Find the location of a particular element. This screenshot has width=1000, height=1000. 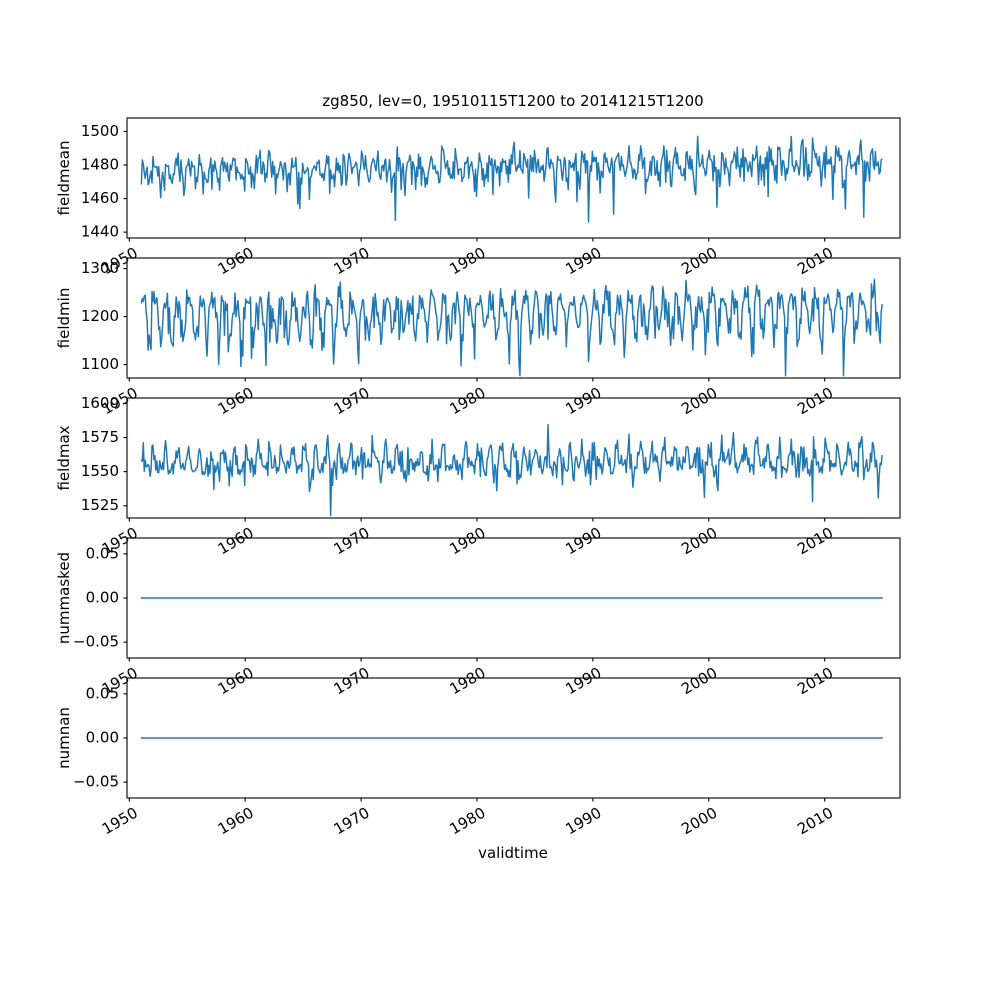

y-tick-label-fieldmin: 1200 is located at coordinates (100, 316).